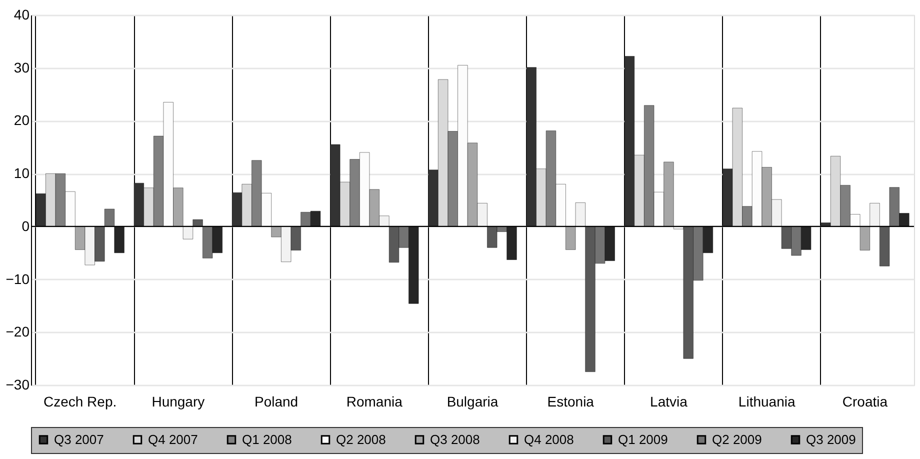 The width and height of the screenshot is (920, 459). Describe the element at coordinates (549, 439) in the screenshot. I see `legend-label: Q4 2008` at that location.